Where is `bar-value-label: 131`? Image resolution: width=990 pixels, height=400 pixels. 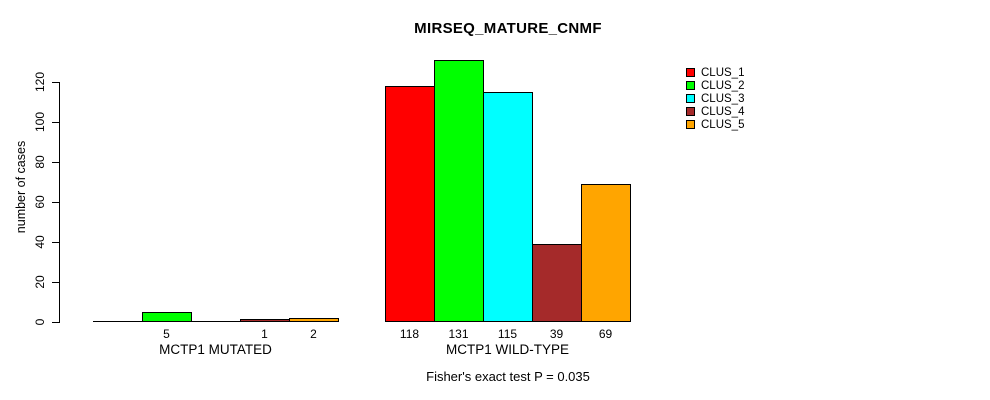 bar-value-label: 131 is located at coordinates (458, 334).